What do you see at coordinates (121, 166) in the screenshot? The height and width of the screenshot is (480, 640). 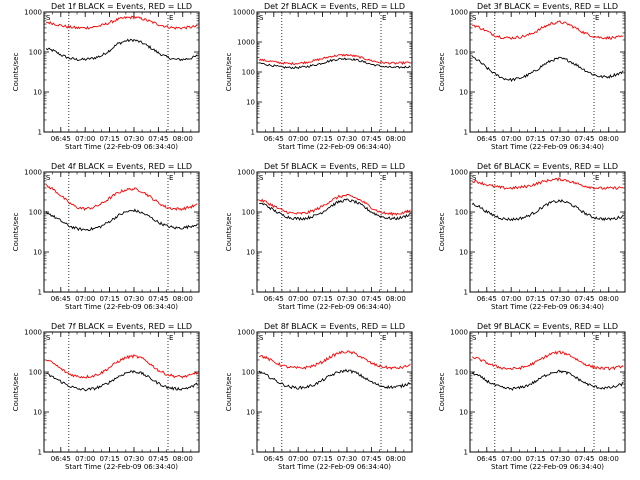 I see `chart-title: Det 4f BLACK = Events, RED = LLD` at bounding box center [121, 166].